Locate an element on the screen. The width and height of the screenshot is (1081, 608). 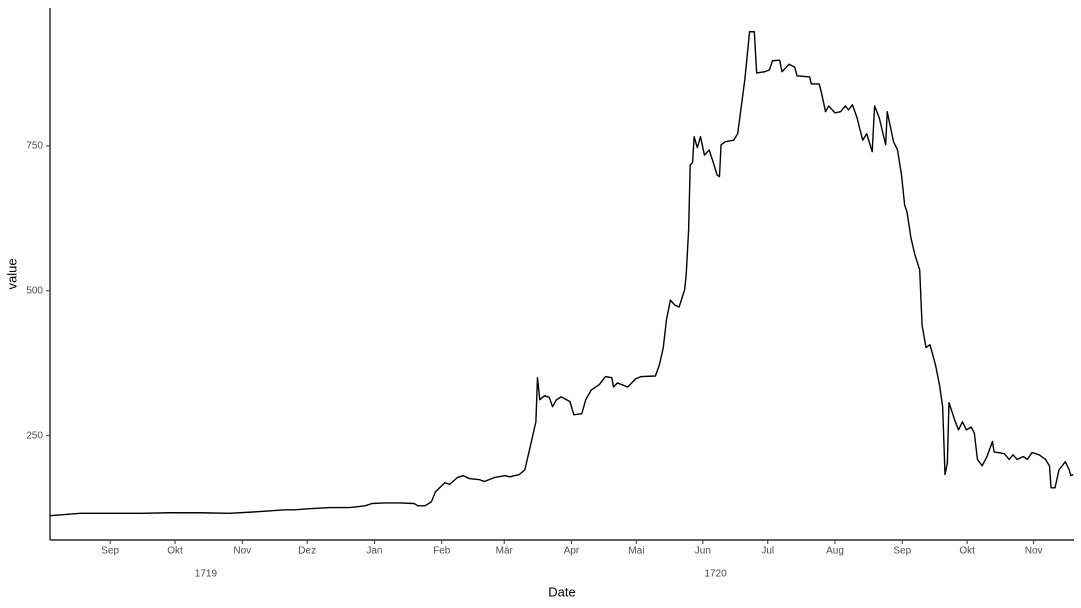
x-tick-label: Jan is located at coordinates (374, 551).